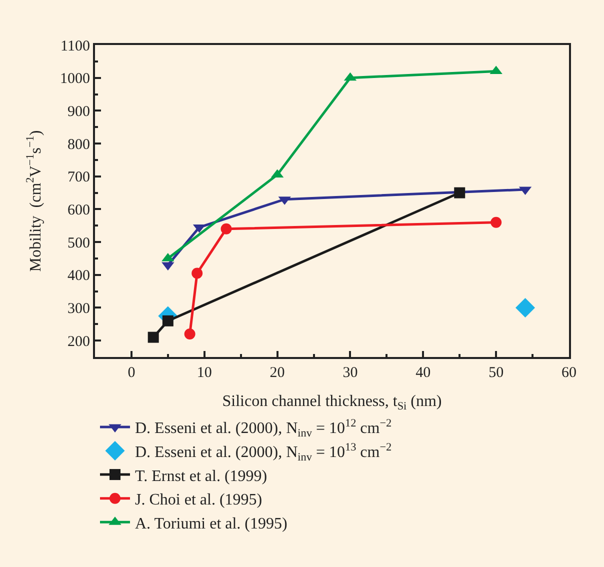 The width and height of the screenshot is (604, 567). I want to click on y-tick-label: 600, so click(79, 210).